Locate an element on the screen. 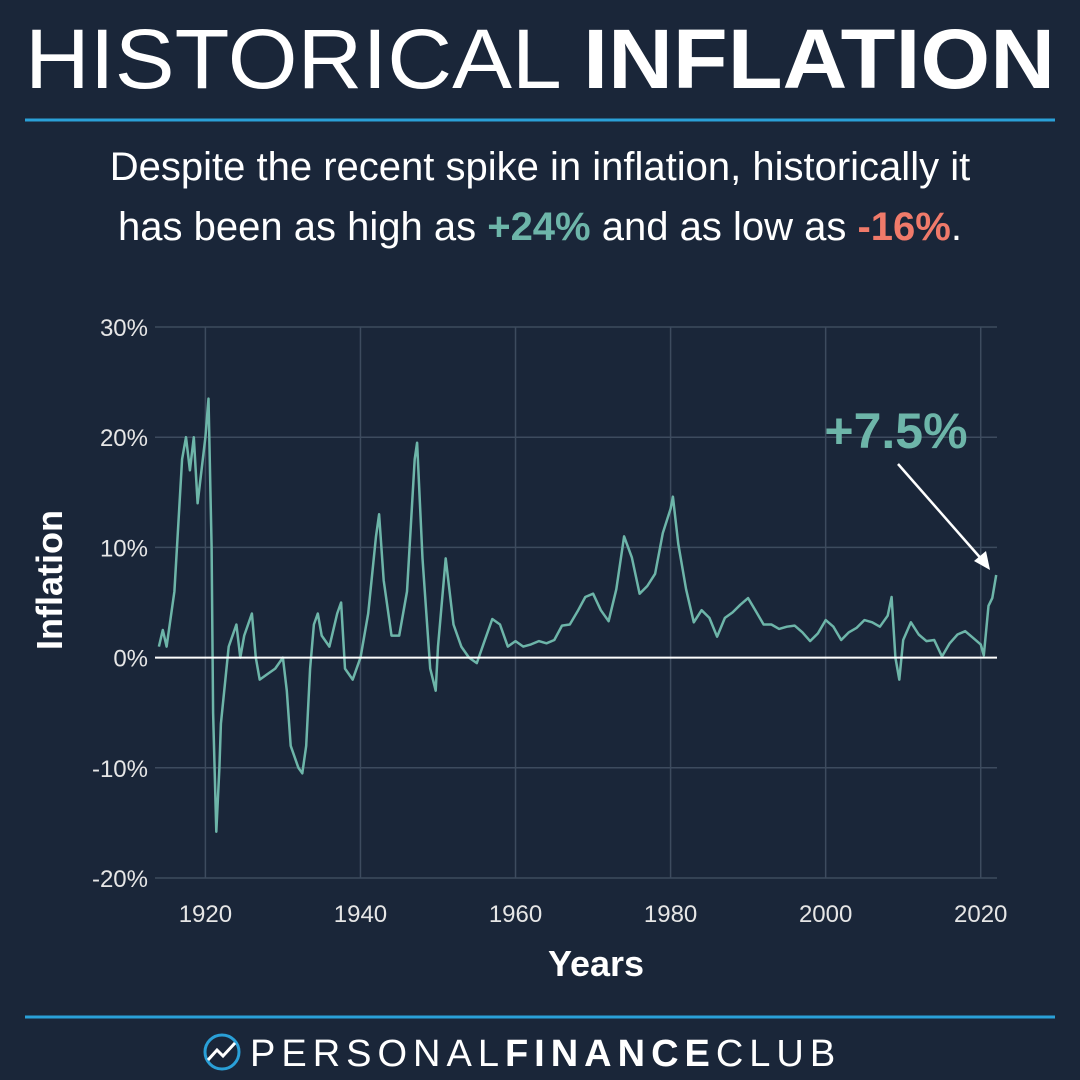  footer-text: PERSONAL is located at coordinates (377, 1054).